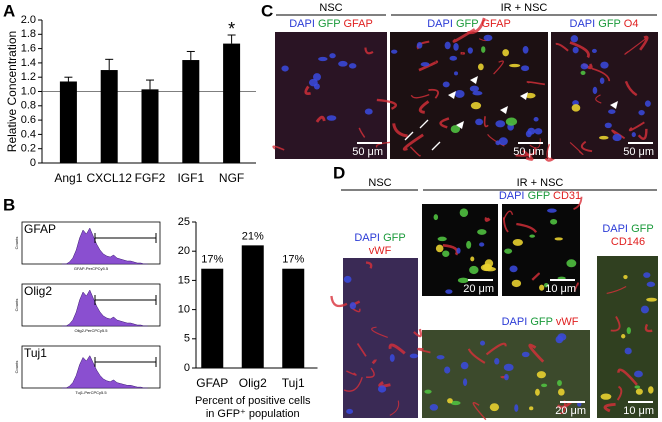  I want to click on y-tick-label: 1.4, so click(28, 63).